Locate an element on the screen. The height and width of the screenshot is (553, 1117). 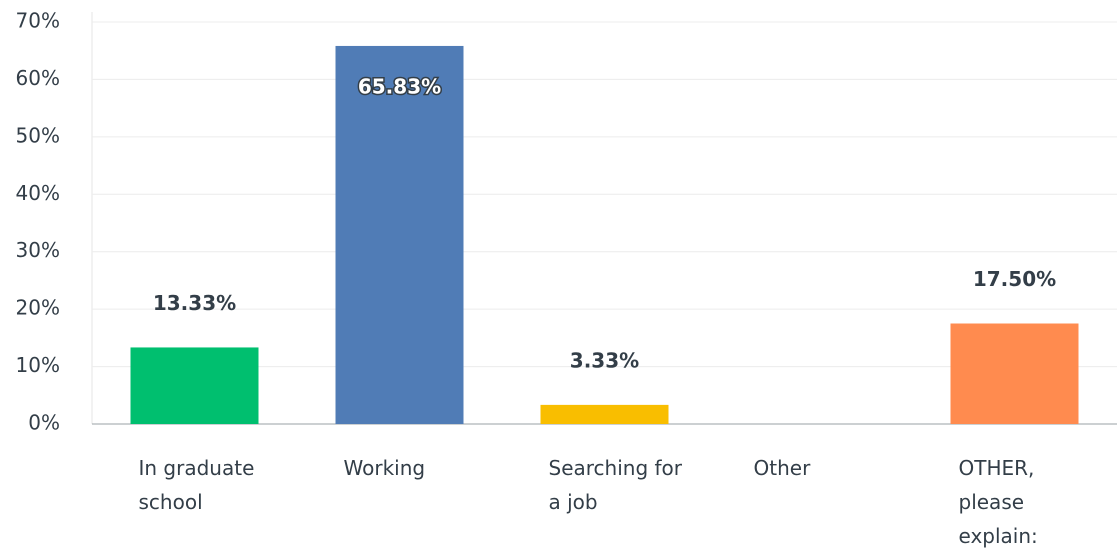
y-tick-label: 50% is located at coordinates (38, 135).